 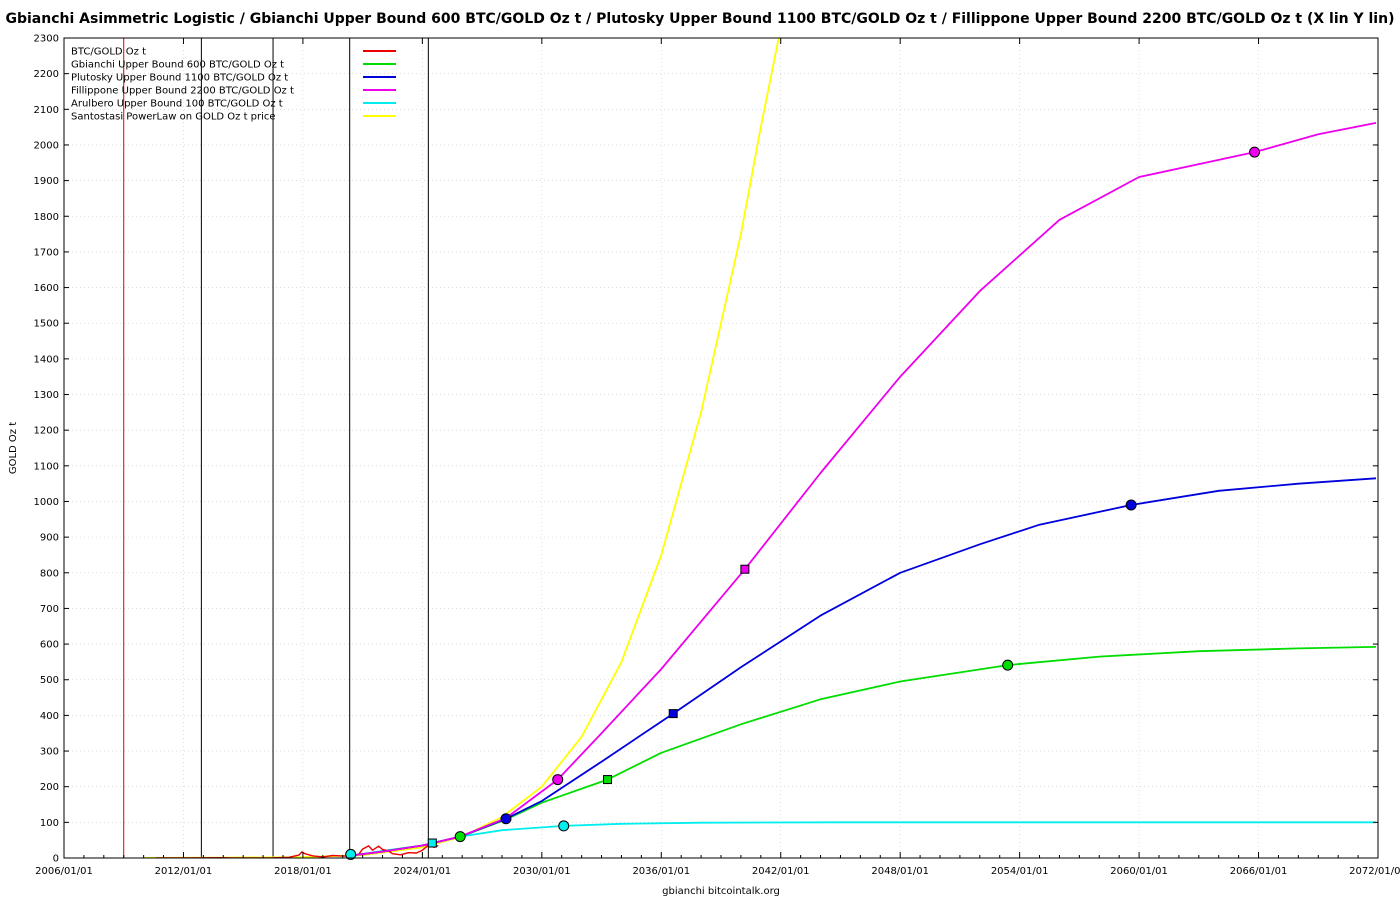 What do you see at coordinates (1020, 871) in the screenshot?
I see `x-tick-label: 2054/01/01` at bounding box center [1020, 871].